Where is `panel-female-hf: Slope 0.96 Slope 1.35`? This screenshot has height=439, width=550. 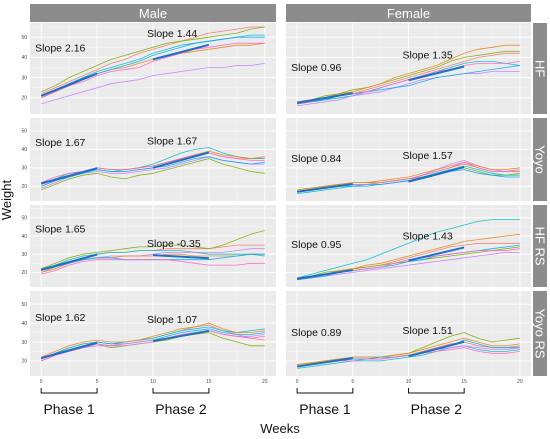 panel-female-hf: Slope 0.96 Slope 1.35 is located at coordinates (408, 68).